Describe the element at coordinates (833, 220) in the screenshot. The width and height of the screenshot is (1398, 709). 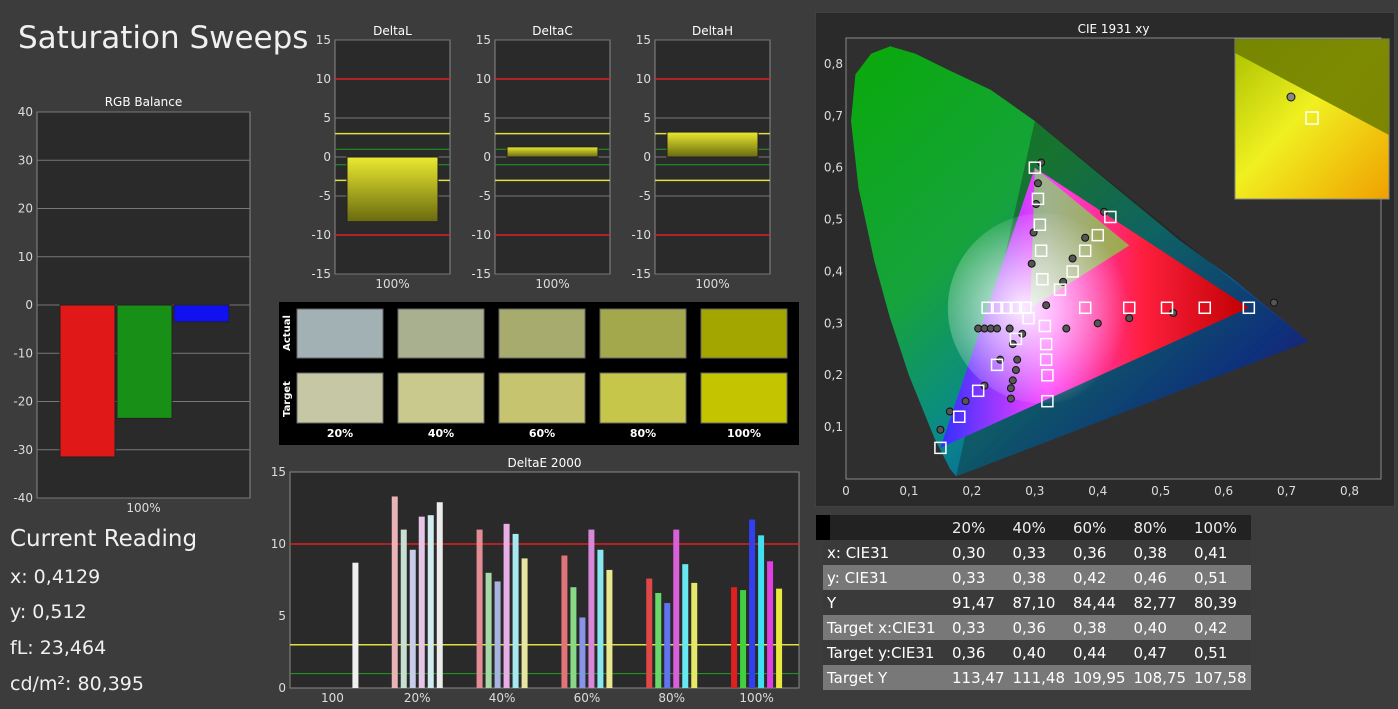
I see `y-tick-label: 0,5` at that location.